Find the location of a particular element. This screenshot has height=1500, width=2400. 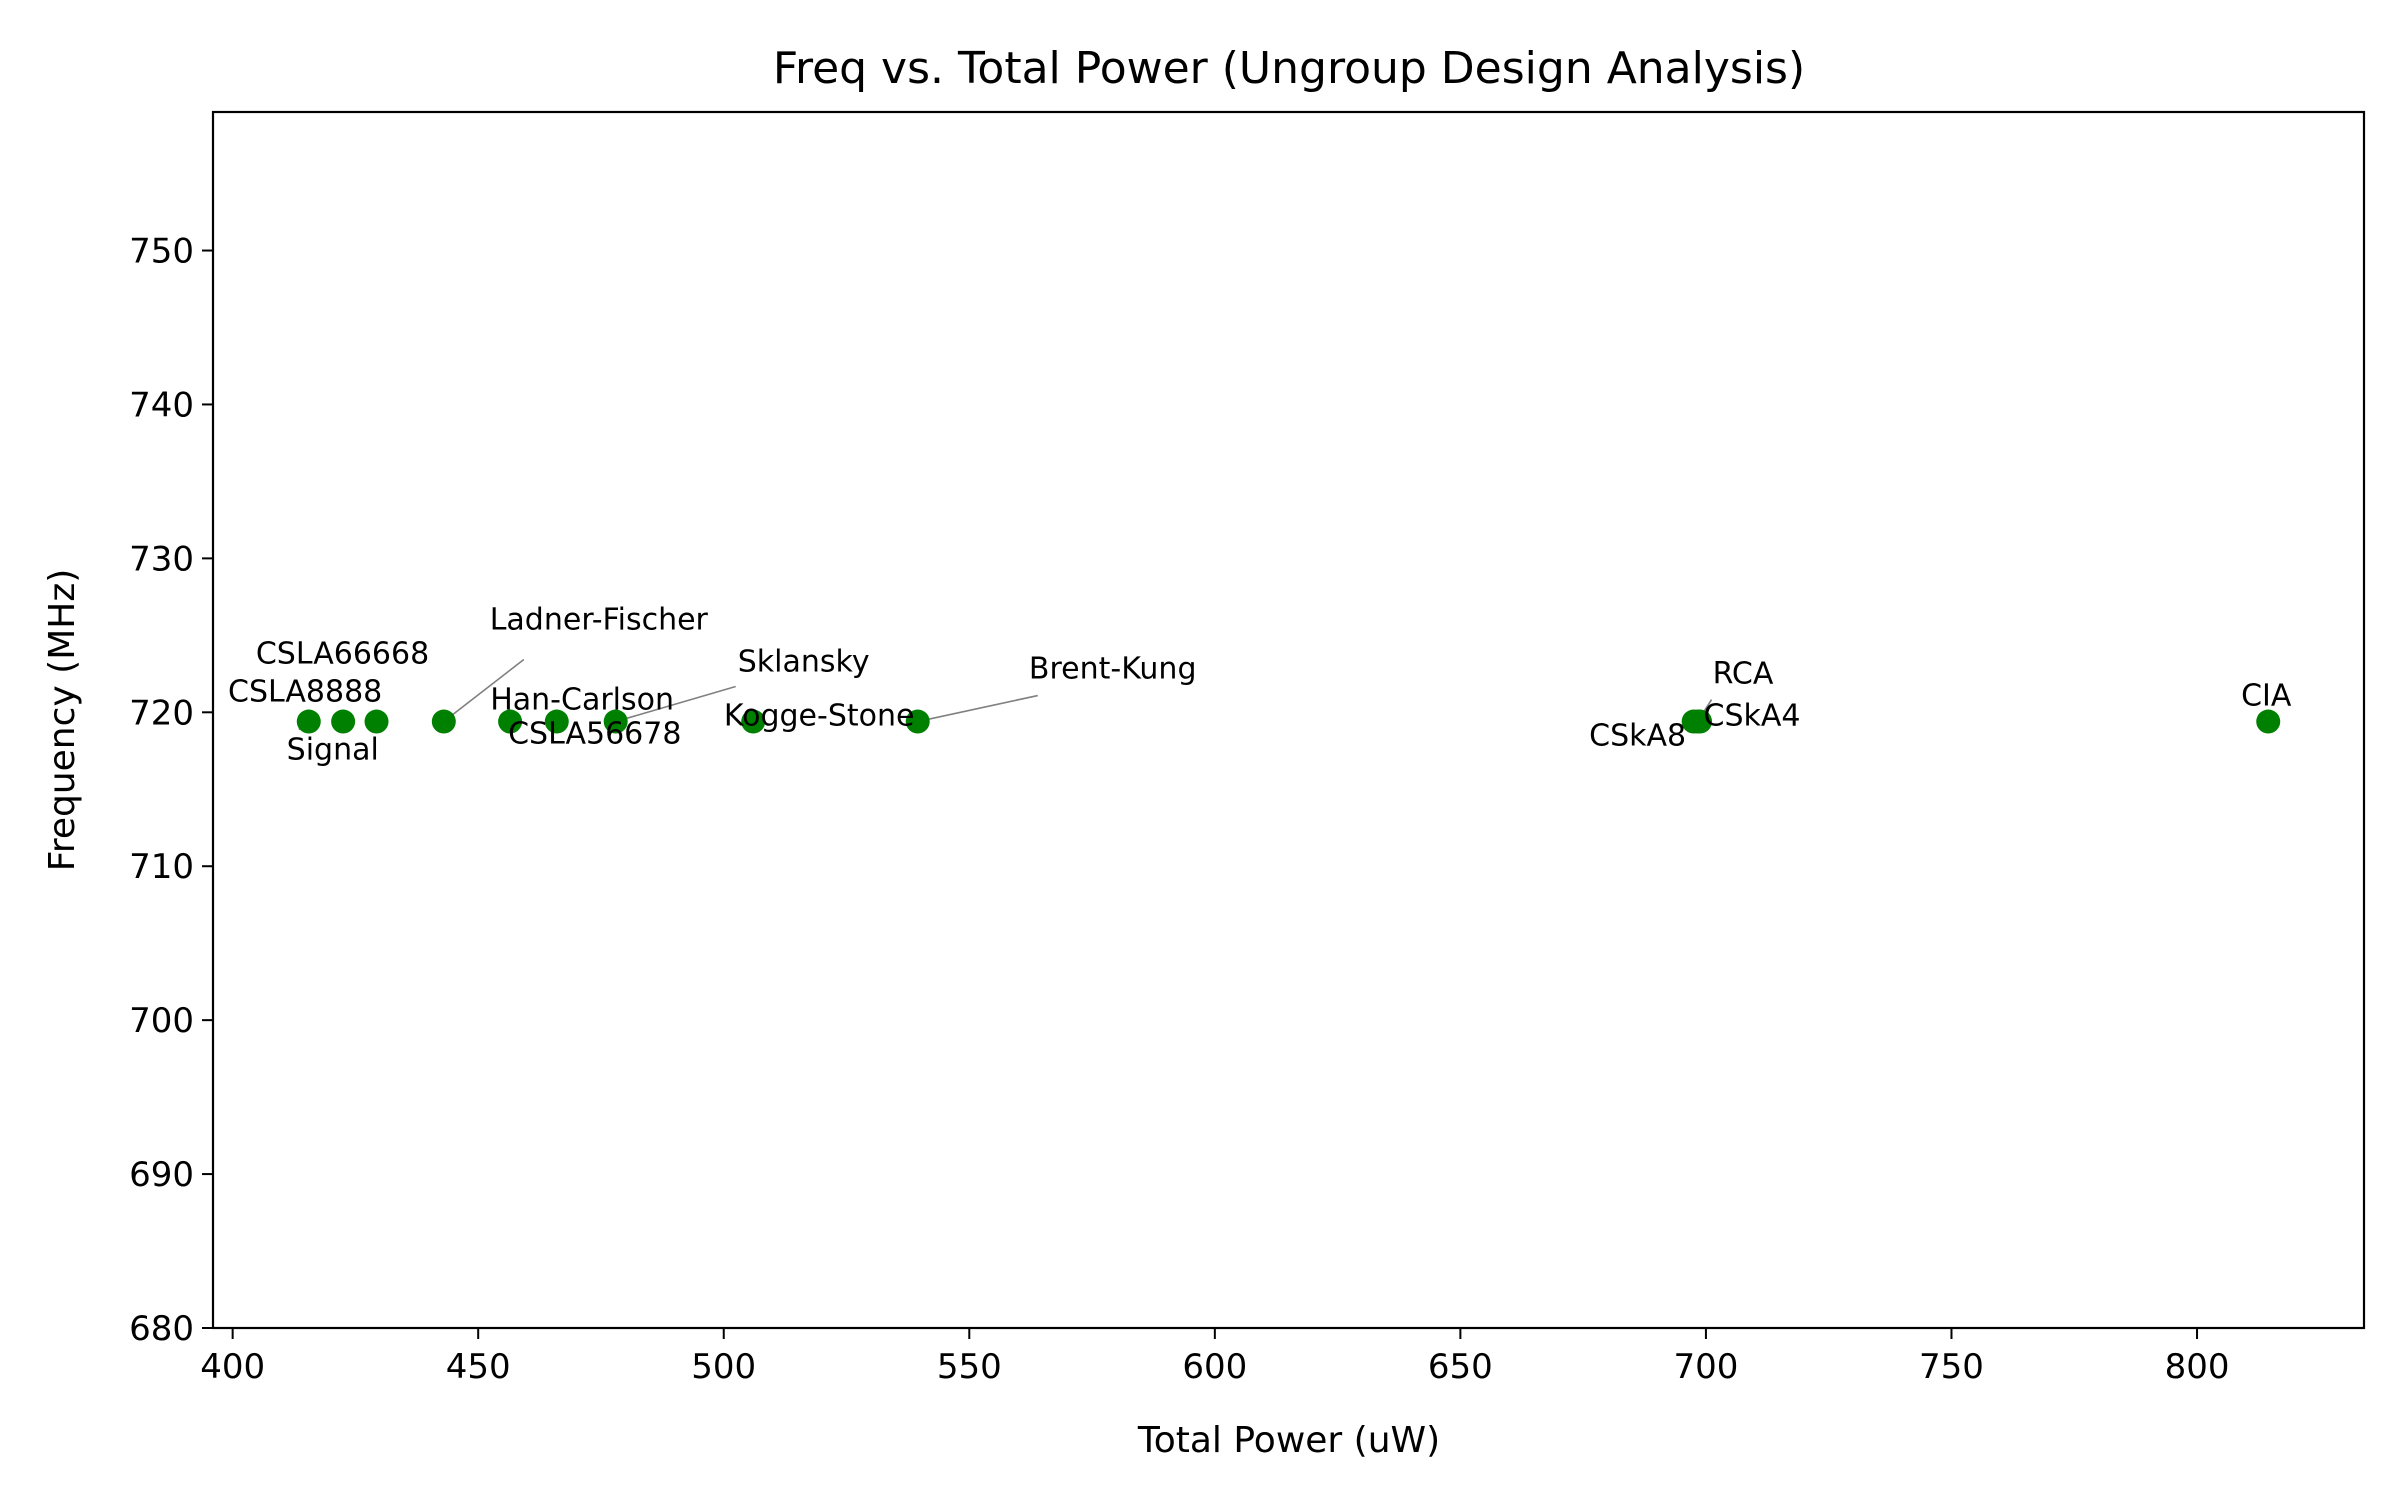

x-axis: 400 450 500 550 600 650 700 750 800 is located at coordinates (1214, 1357).